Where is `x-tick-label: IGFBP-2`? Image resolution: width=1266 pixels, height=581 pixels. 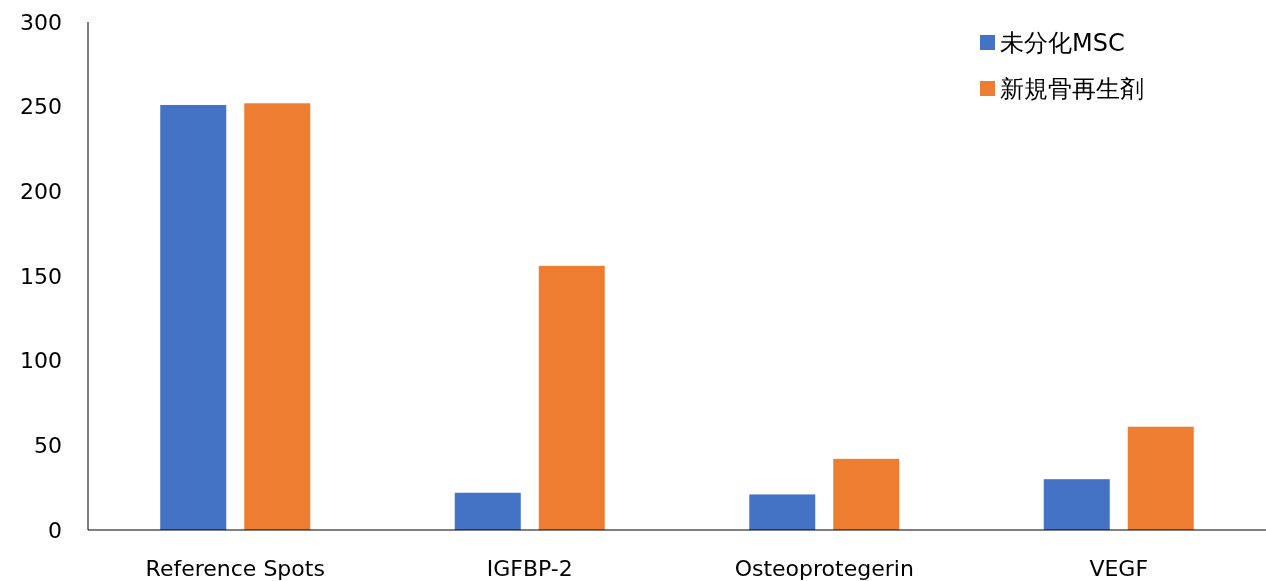 x-tick-label: IGFBP-2 is located at coordinates (529, 568).